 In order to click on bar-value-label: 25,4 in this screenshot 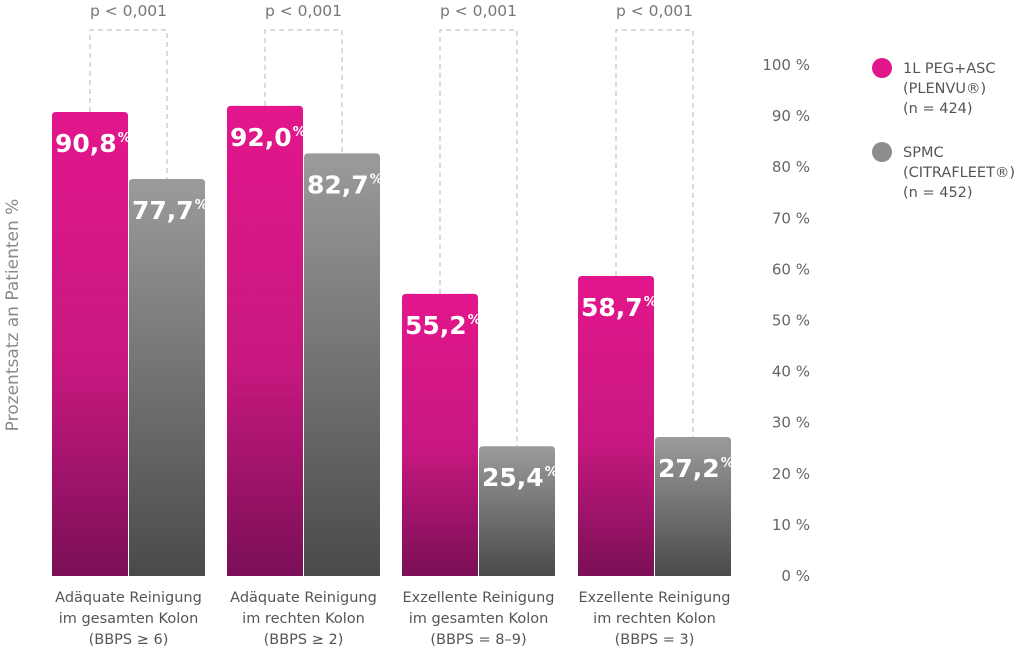, I will do `click(513, 477)`.